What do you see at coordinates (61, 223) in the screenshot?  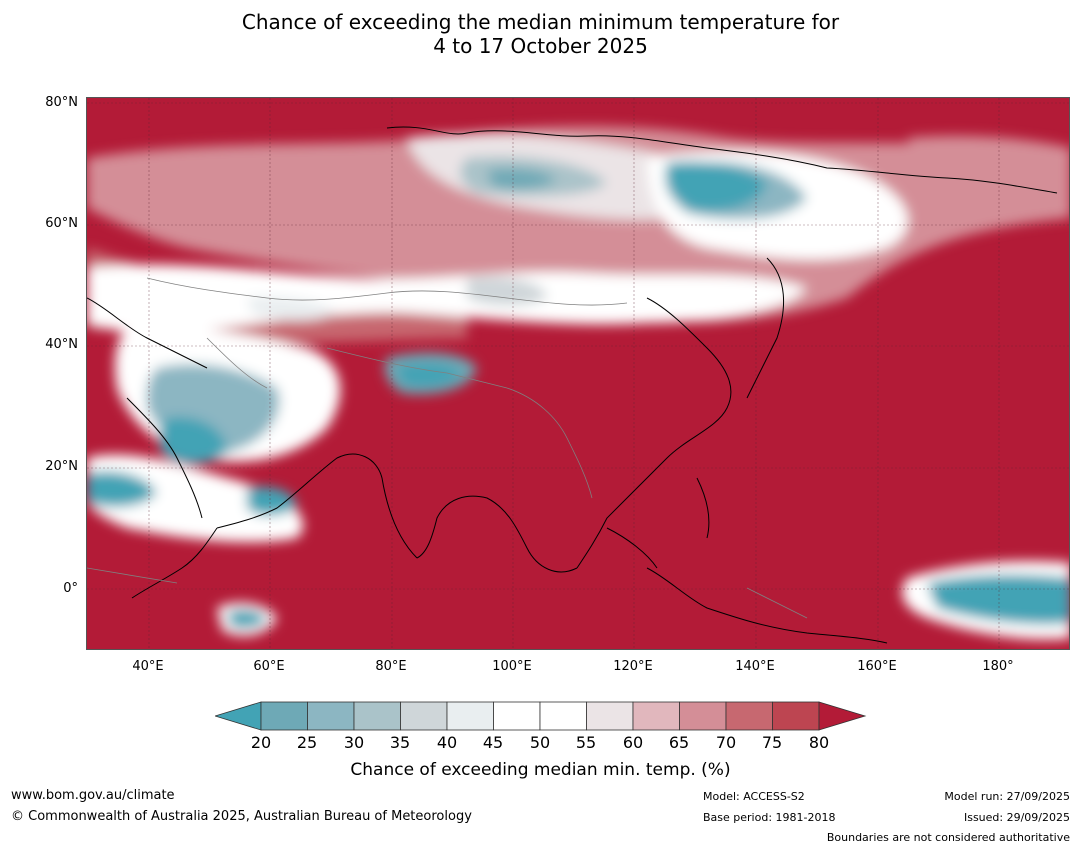 I see `lat-label-60n: 60°N` at bounding box center [61, 223].